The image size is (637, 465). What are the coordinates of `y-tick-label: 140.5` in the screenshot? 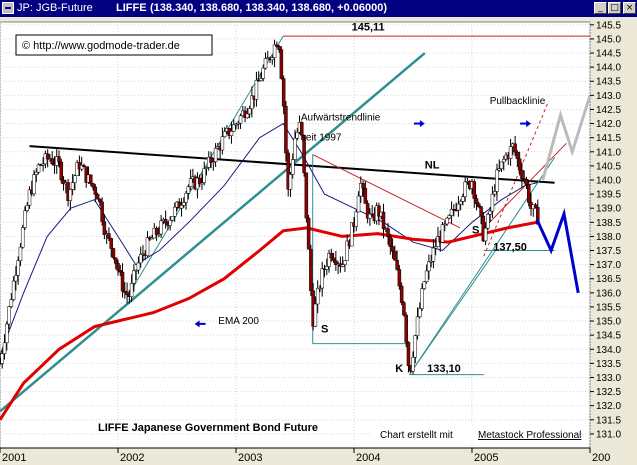 It's located at (608, 166).